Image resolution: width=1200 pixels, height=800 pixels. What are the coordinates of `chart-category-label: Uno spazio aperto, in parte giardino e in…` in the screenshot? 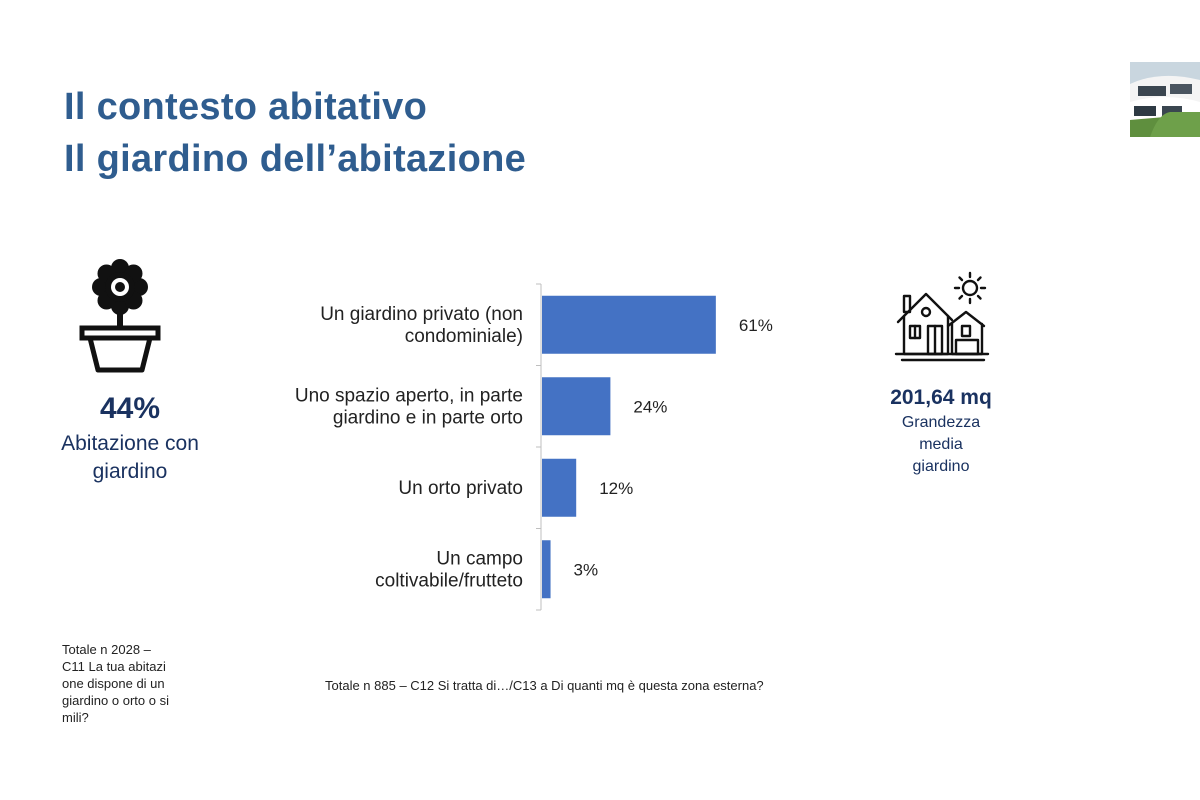 It's located at (409, 406).